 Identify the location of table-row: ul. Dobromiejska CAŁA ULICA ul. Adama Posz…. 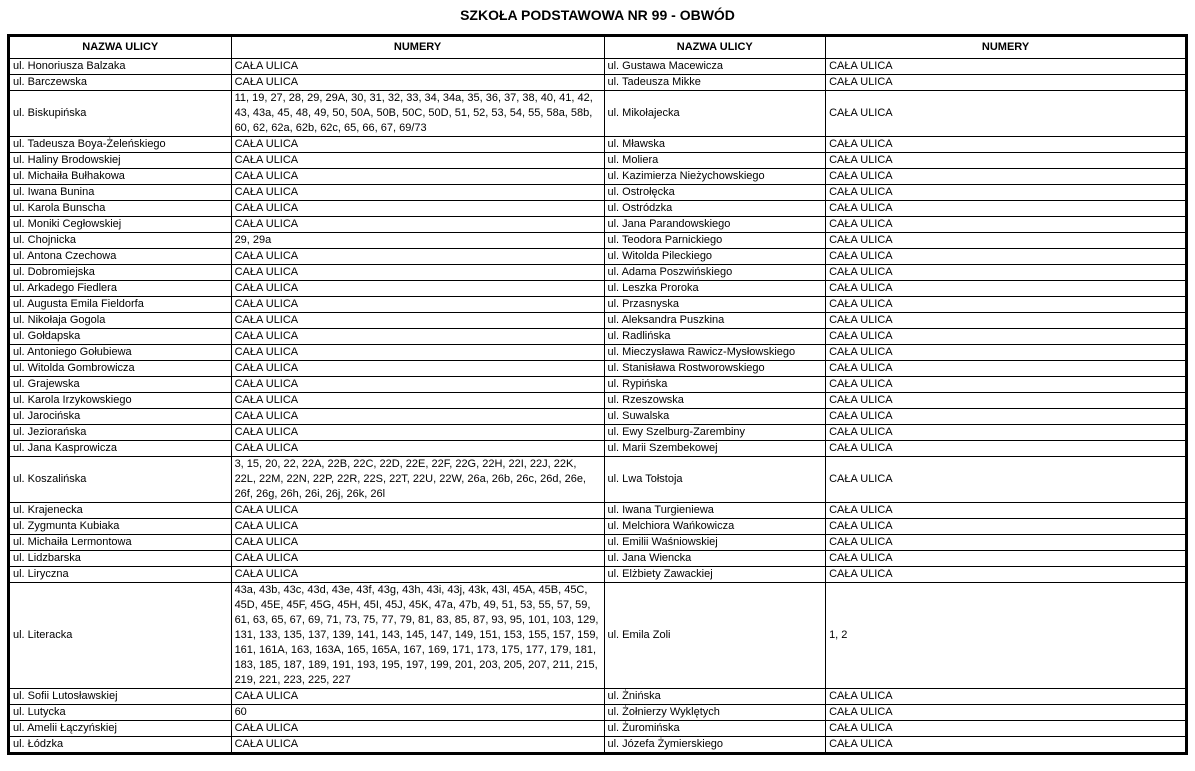
(597, 272).